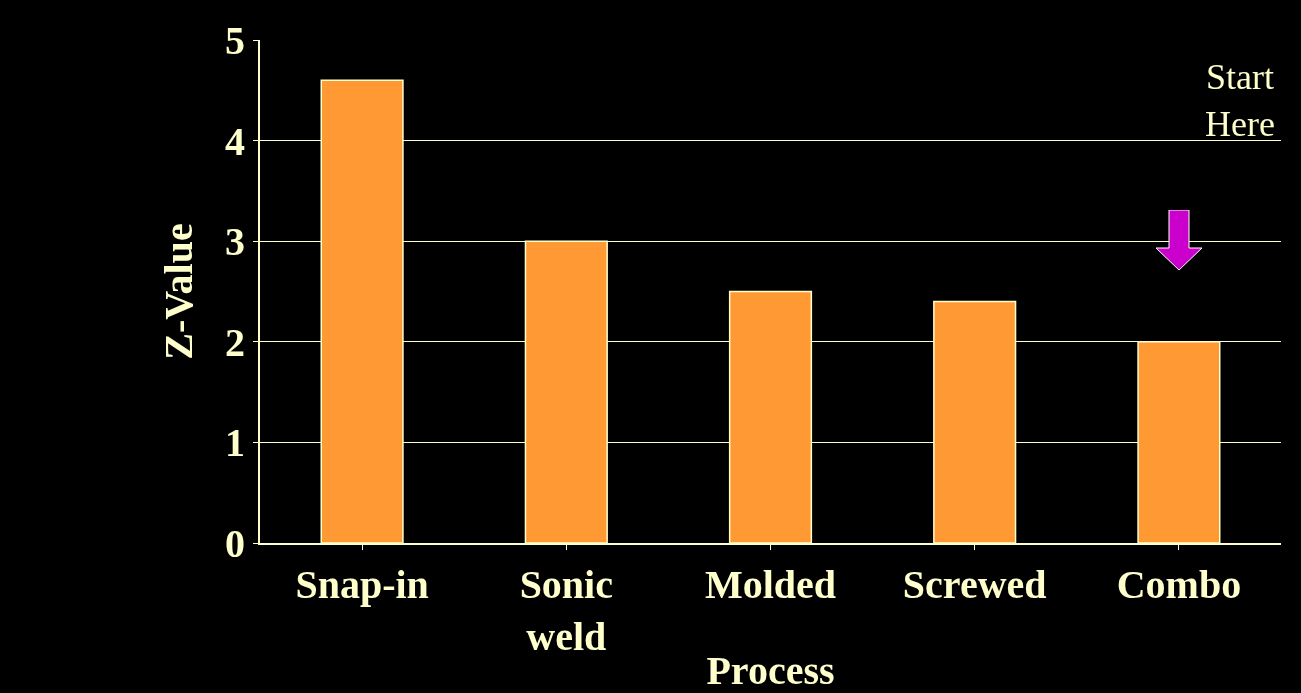 The width and height of the screenshot is (1301, 693). Describe the element at coordinates (566, 610) in the screenshot. I see `x-tick-label: Sonic weld` at that location.